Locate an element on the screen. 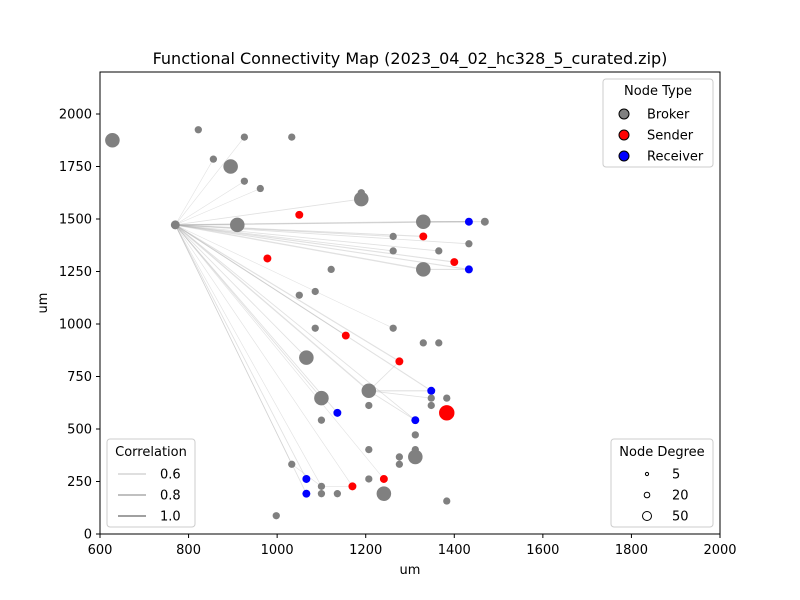 The image size is (800, 600). y-axis: 0 250 500 750 1000 1250 1500 1750 2000 is located at coordinates (79, 325).